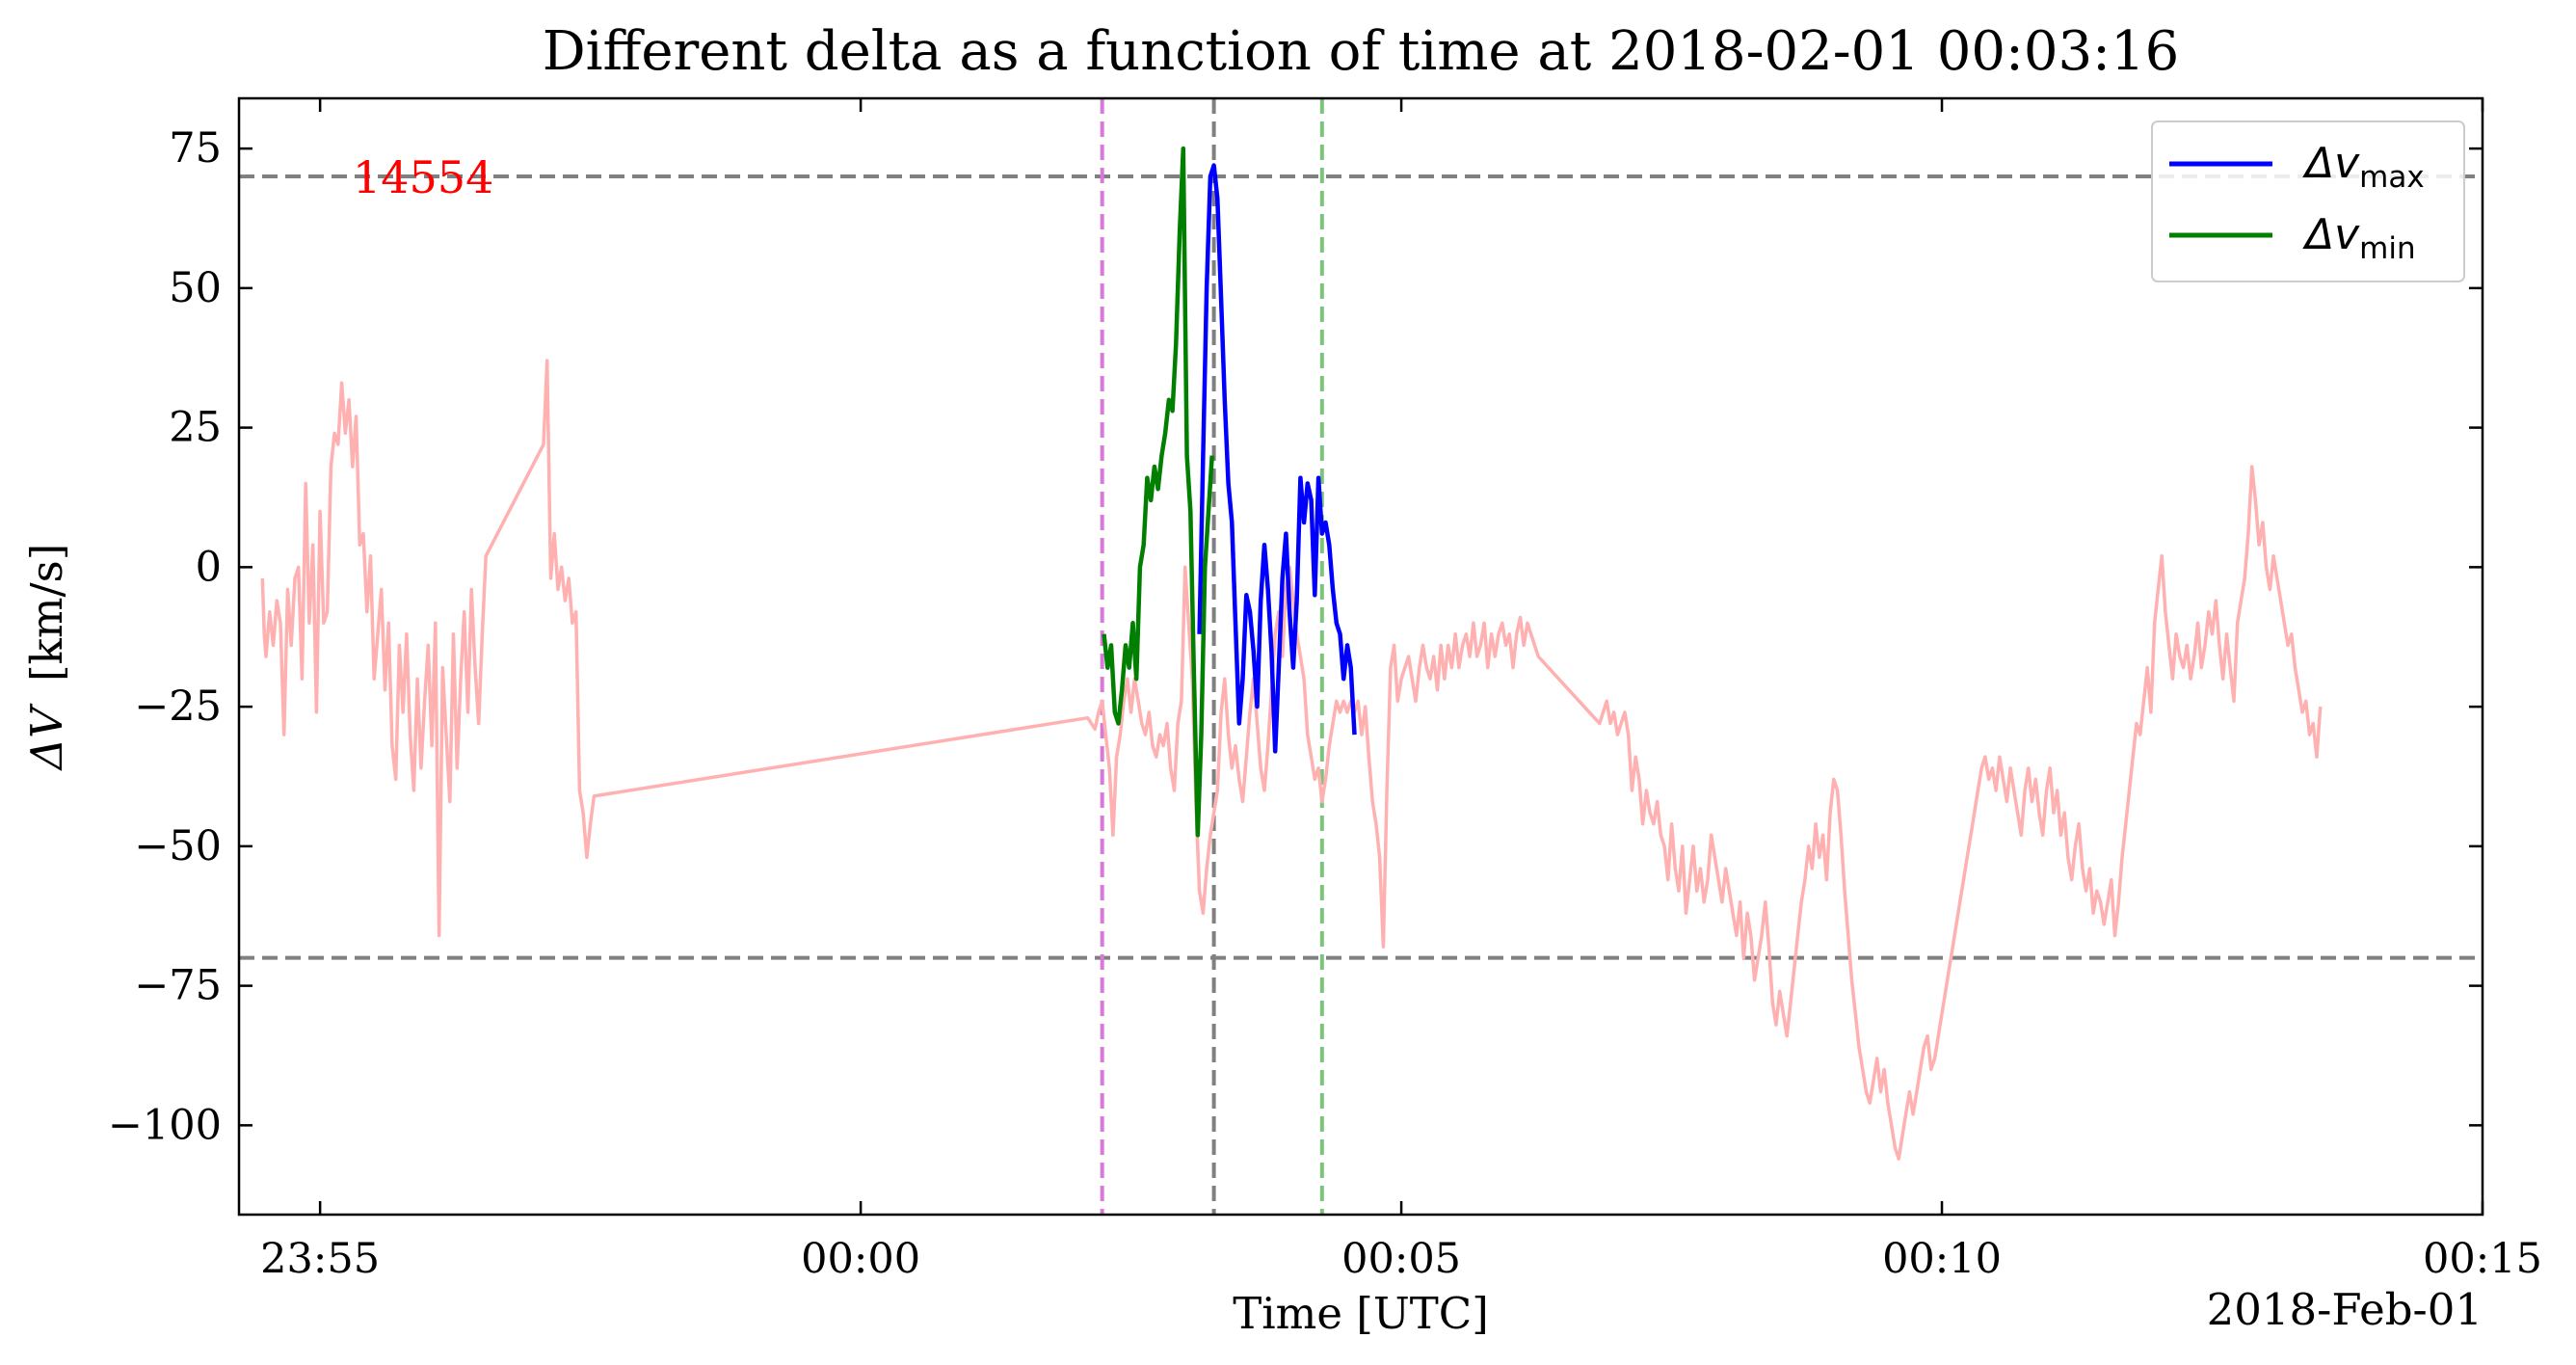  Describe the element at coordinates (423, 177) in the screenshot. I see `annotation-label: 14554` at that location.